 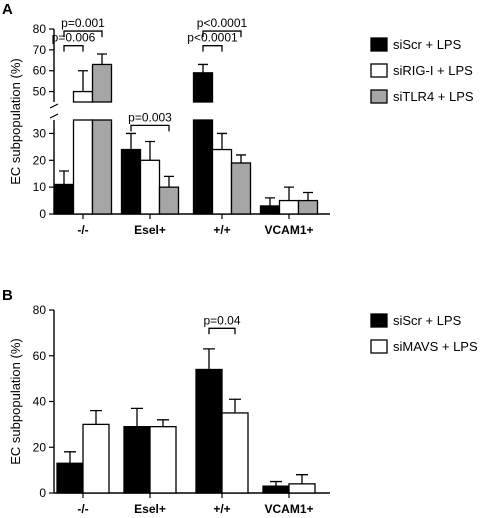 What do you see at coordinates (40, 50) in the screenshot?
I see `y-tick-label: 70` at bounding box center [40, 50].